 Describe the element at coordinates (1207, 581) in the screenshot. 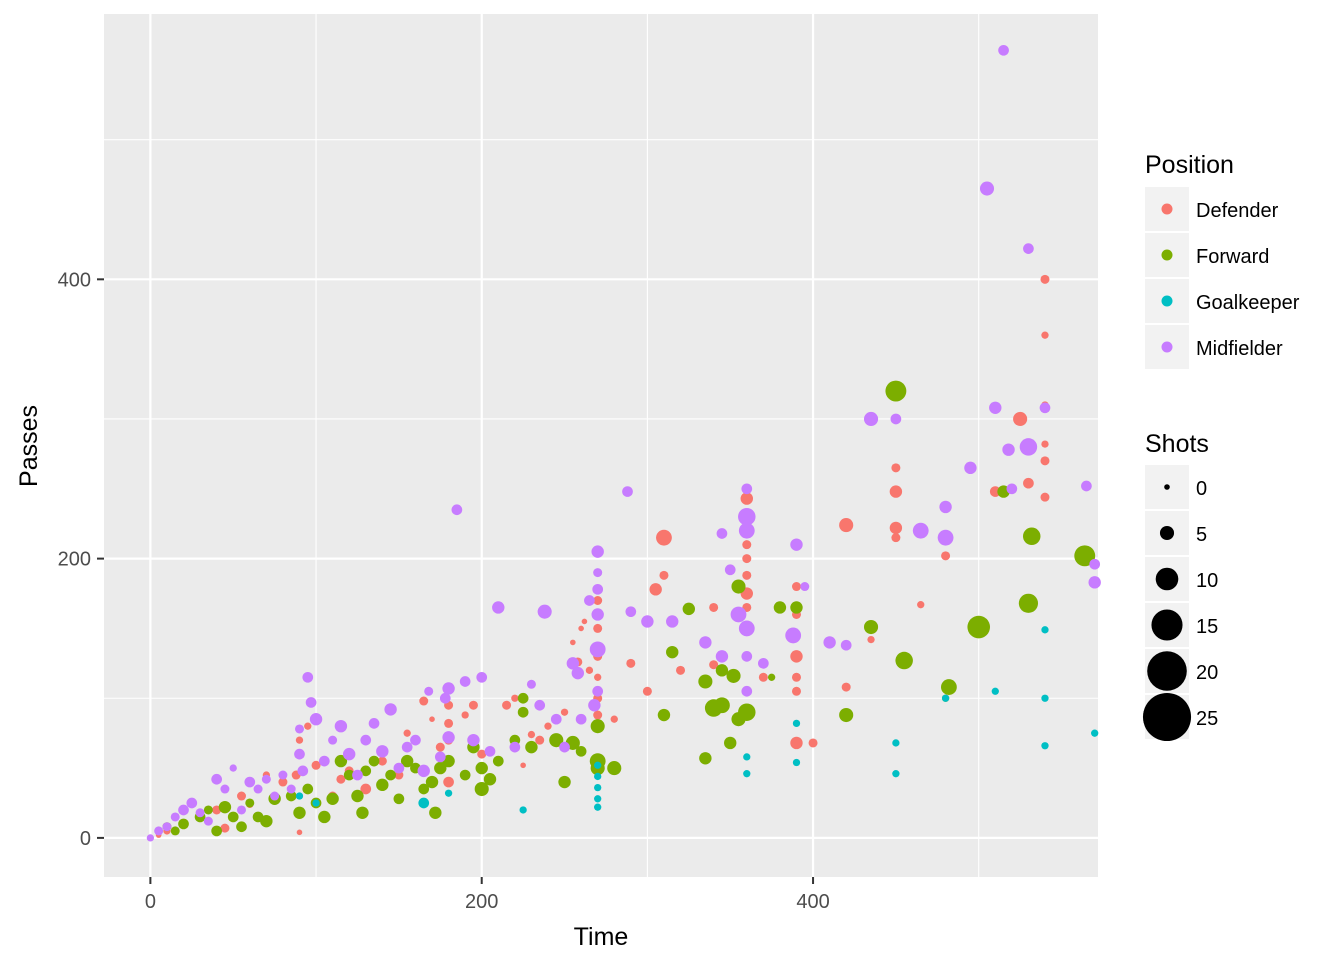

I see `size-label-10: 10` at that location.